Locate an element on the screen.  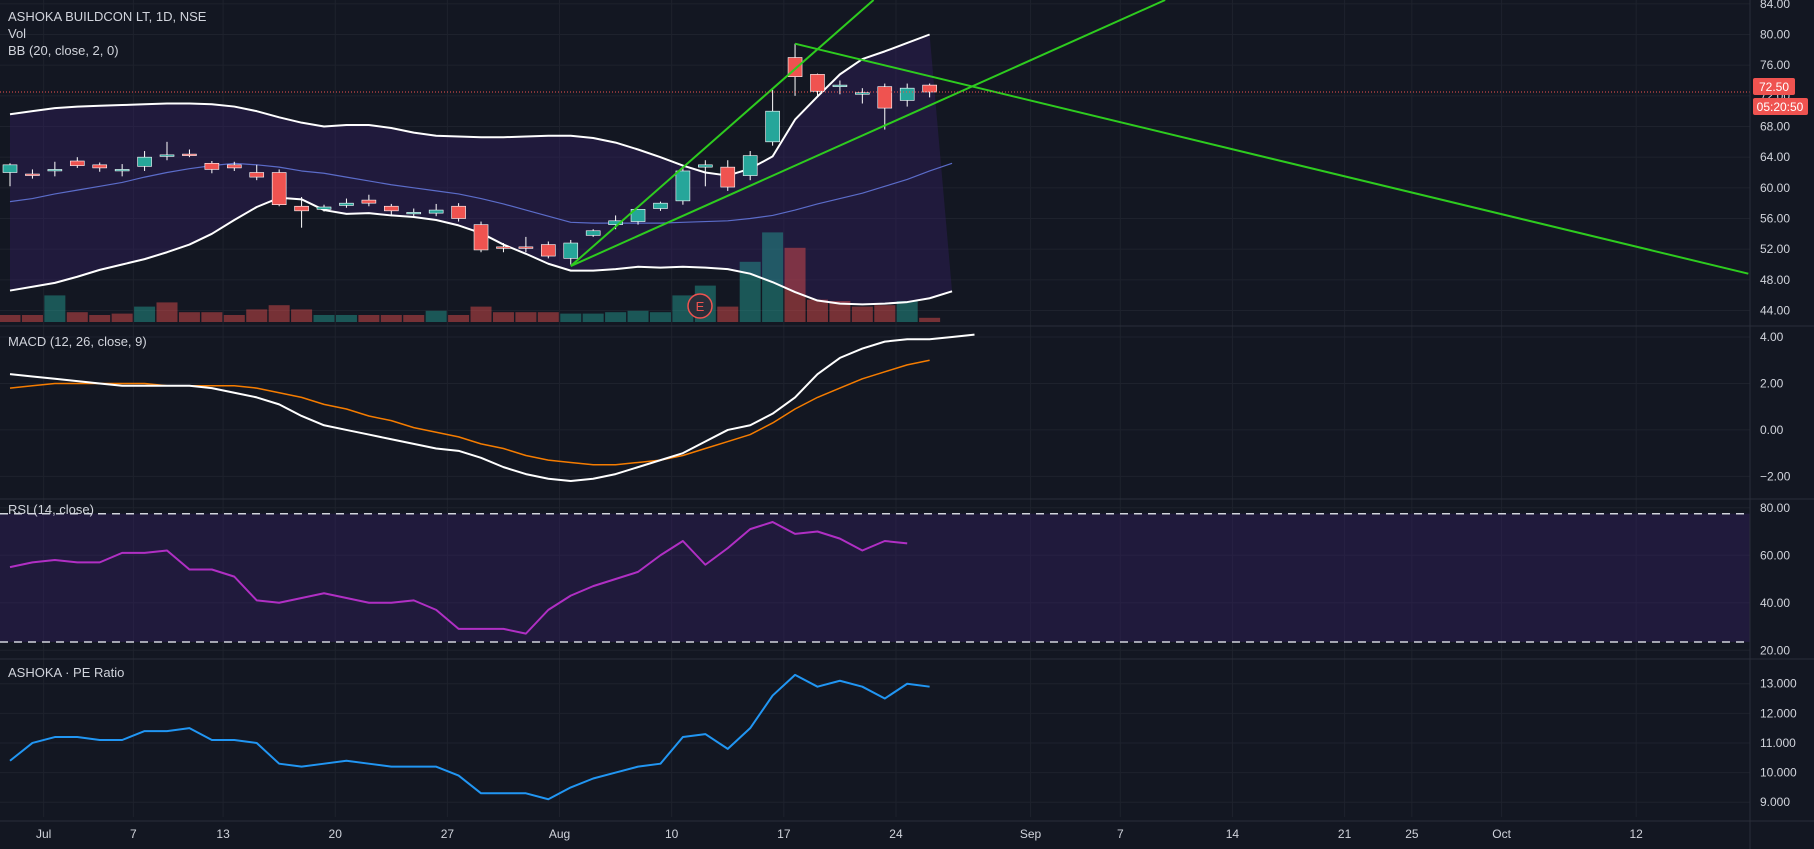
pe-tick-label: 10.000 is located at coordinates (1778, 773).